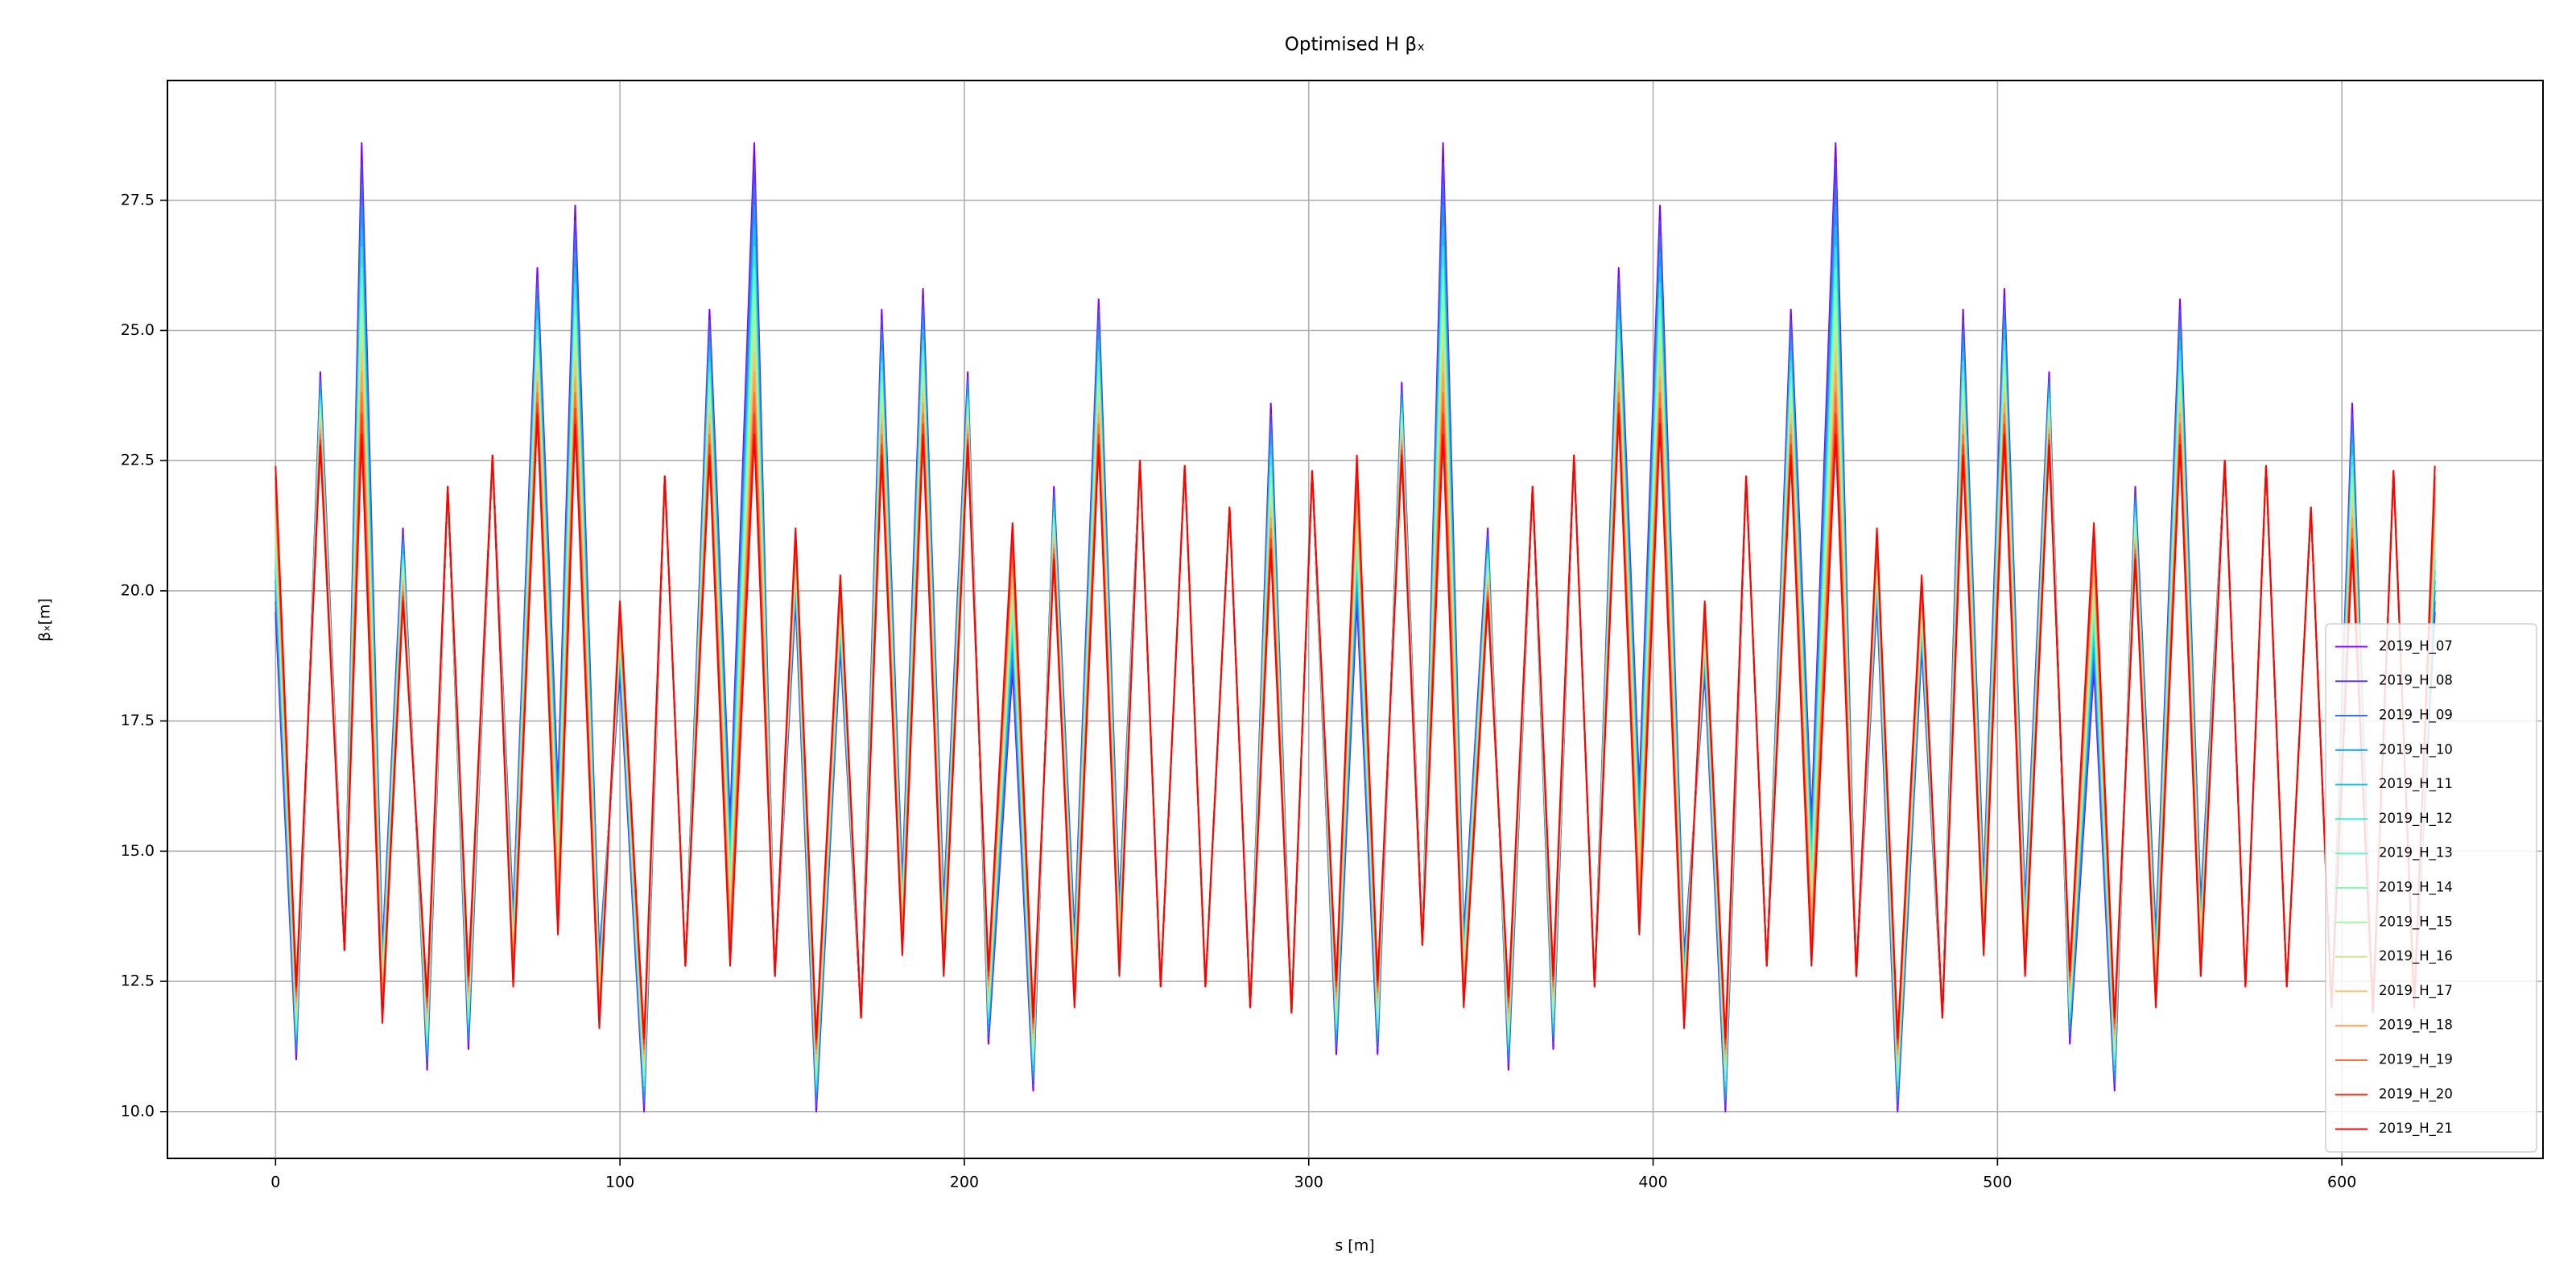 The width and height of the screenshot is (2576, 1288). I want to click on legend-label: 2019_H_18, so click(2416, 1026).